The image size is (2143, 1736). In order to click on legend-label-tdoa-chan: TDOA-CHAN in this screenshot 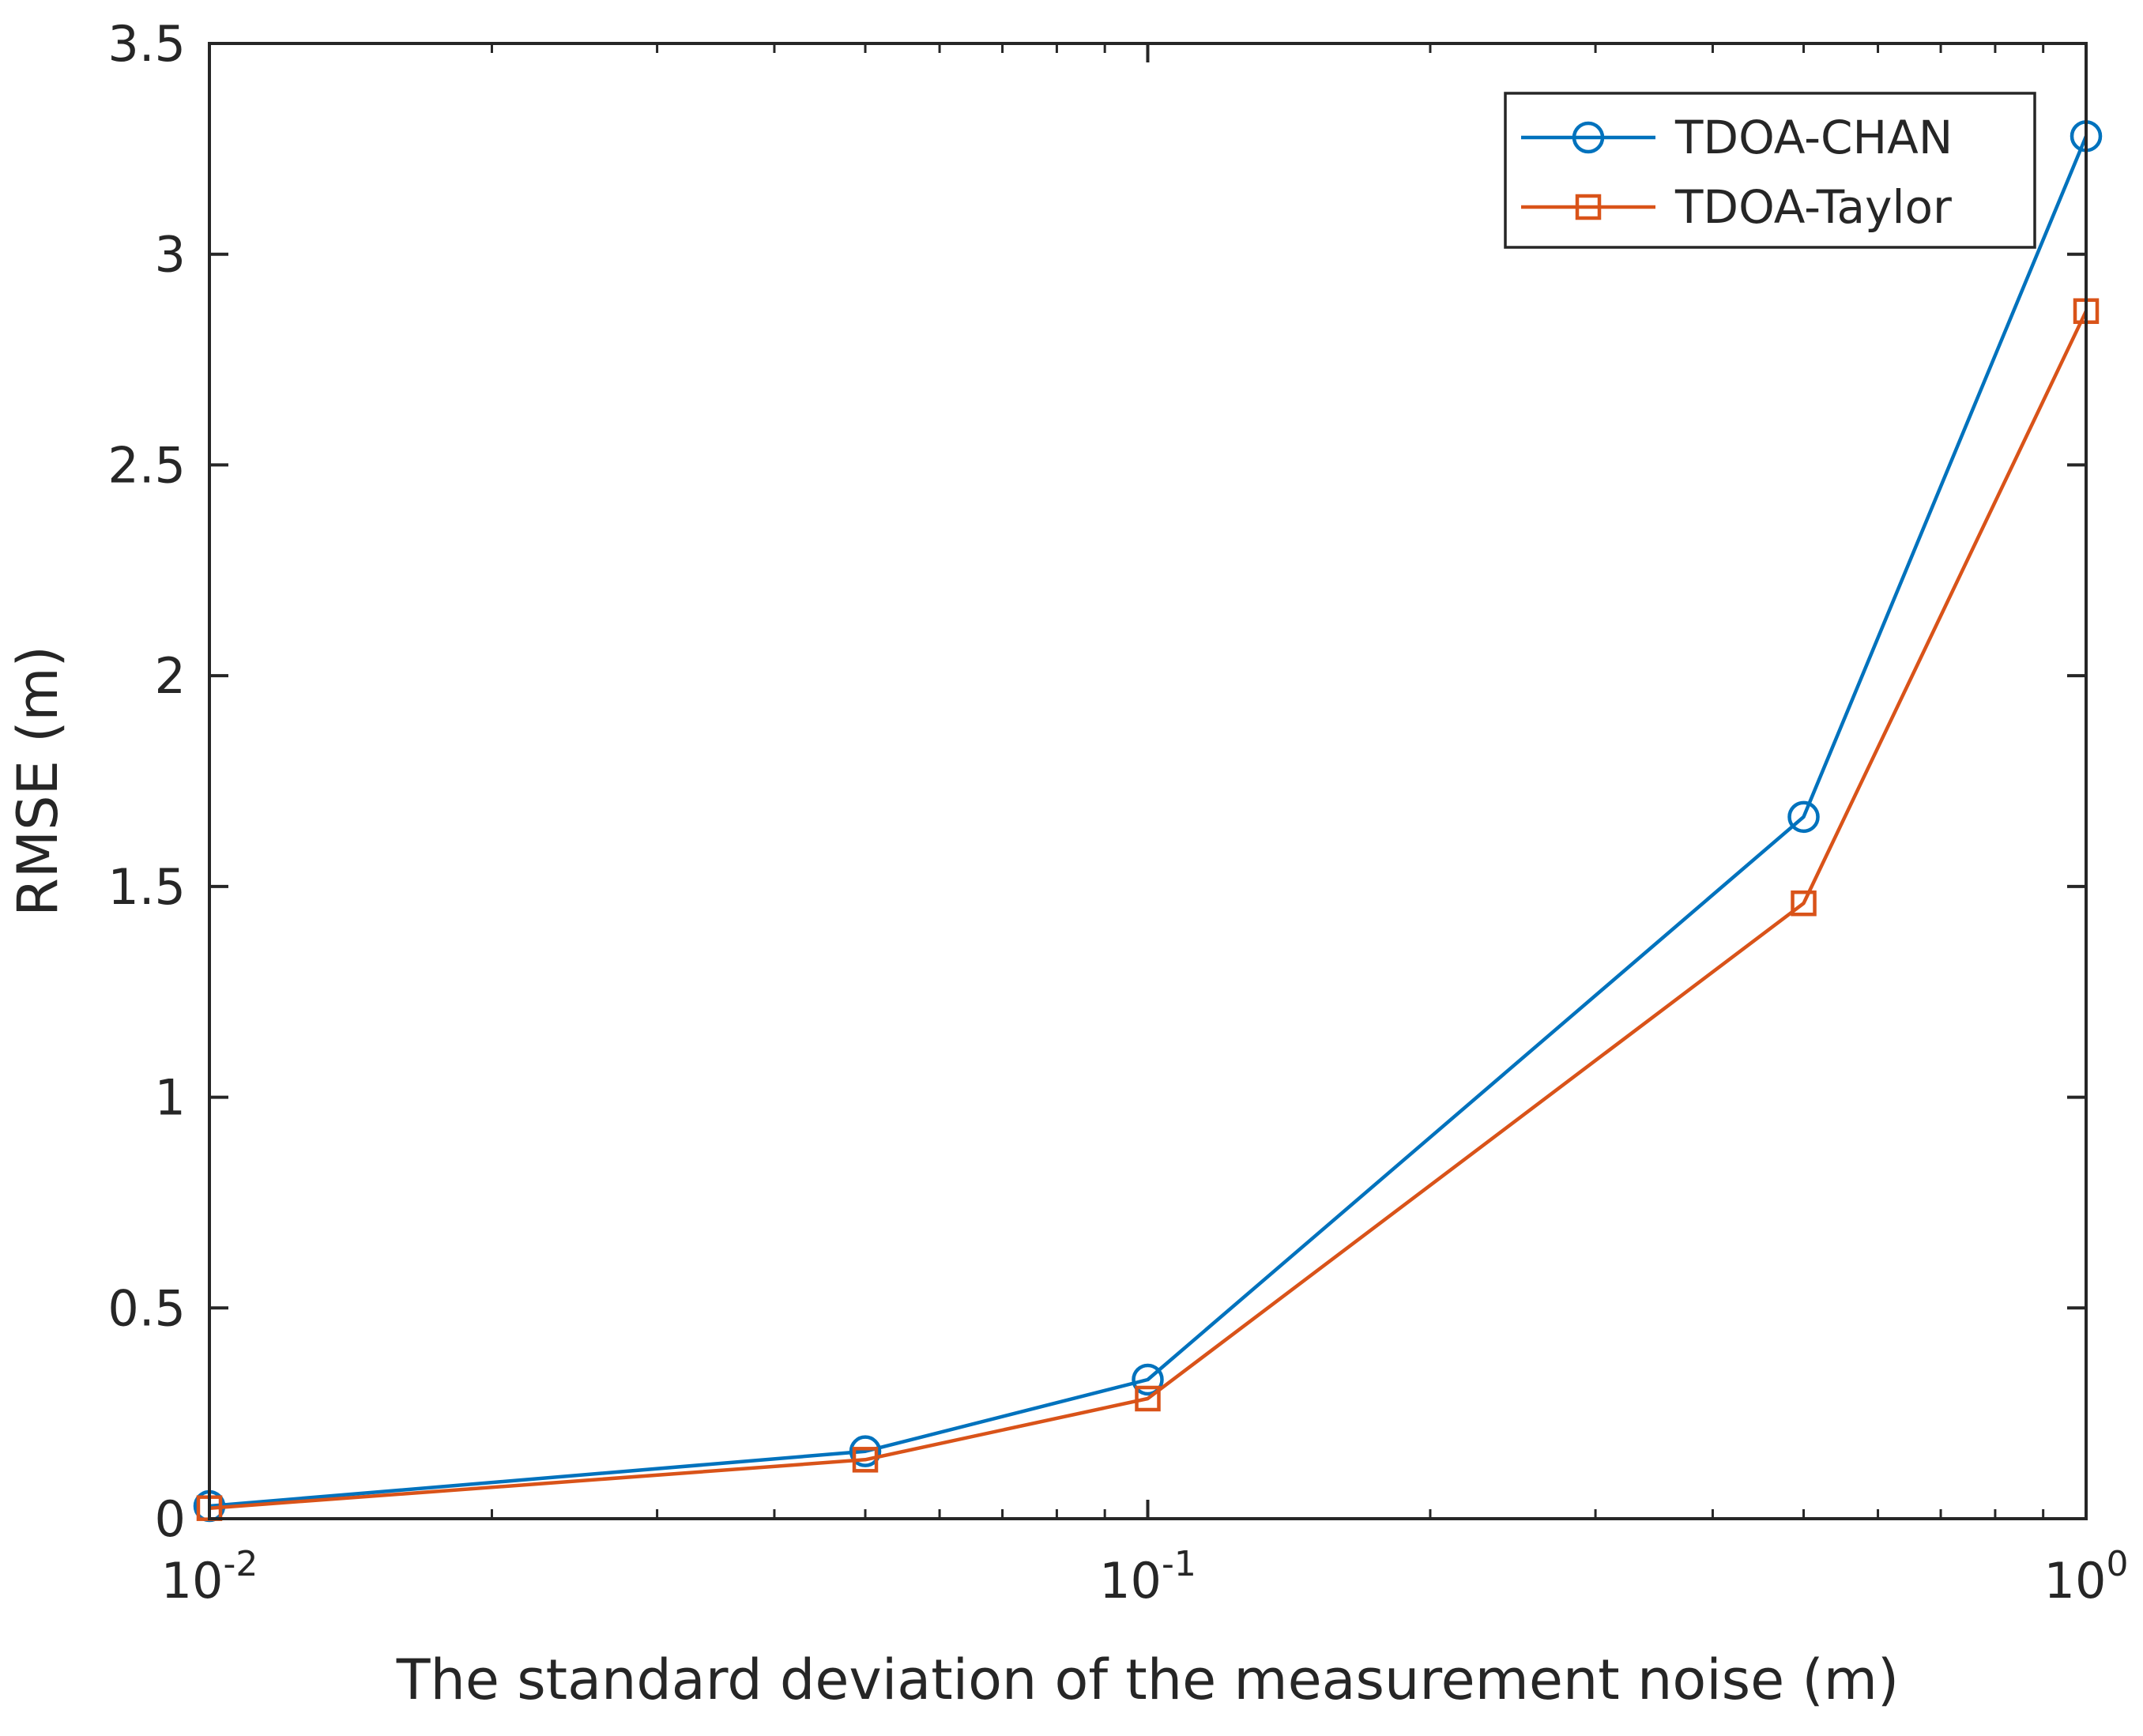, I will do `click(1814, 137)`.